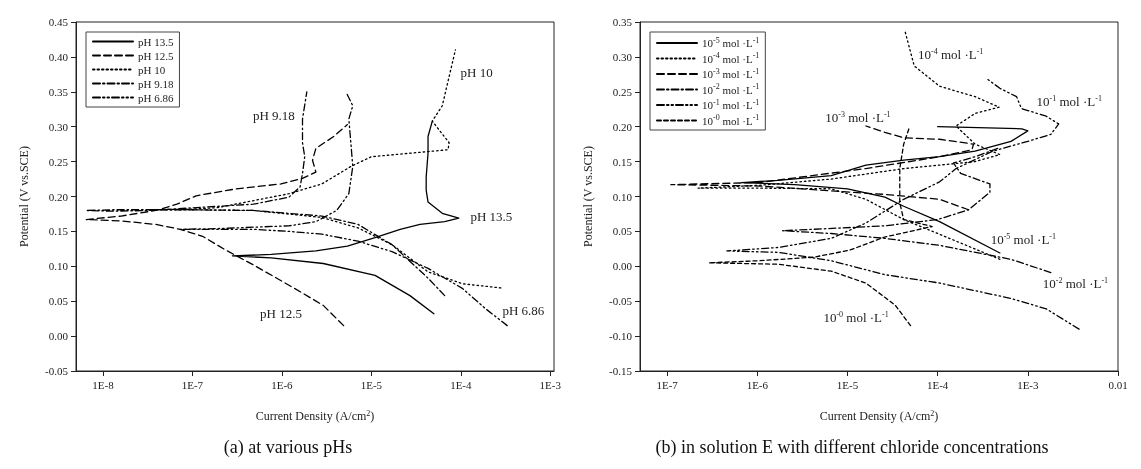  I want to click on annotation: pH 6.86, so click(523, 311).